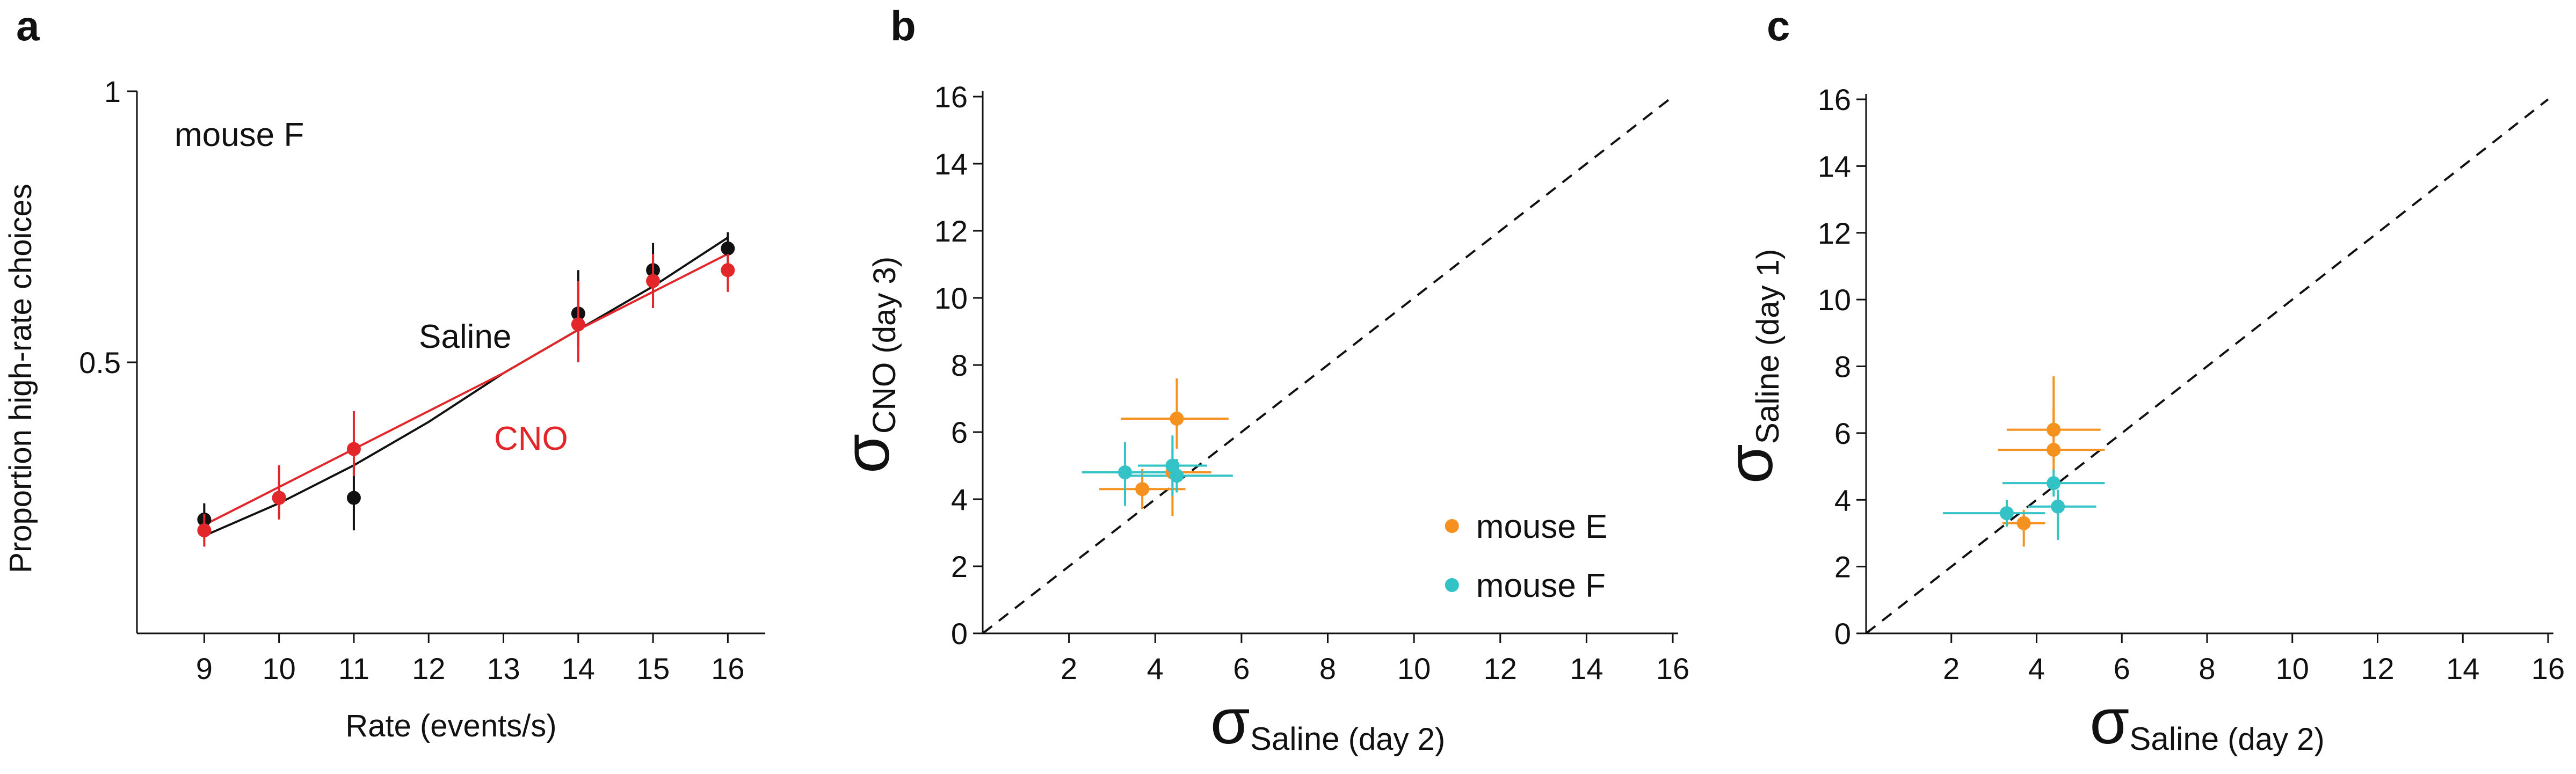 The width and height of the screenshot is (2576, 774). I want to click on panel-b-letter: b, so click(903, 25).